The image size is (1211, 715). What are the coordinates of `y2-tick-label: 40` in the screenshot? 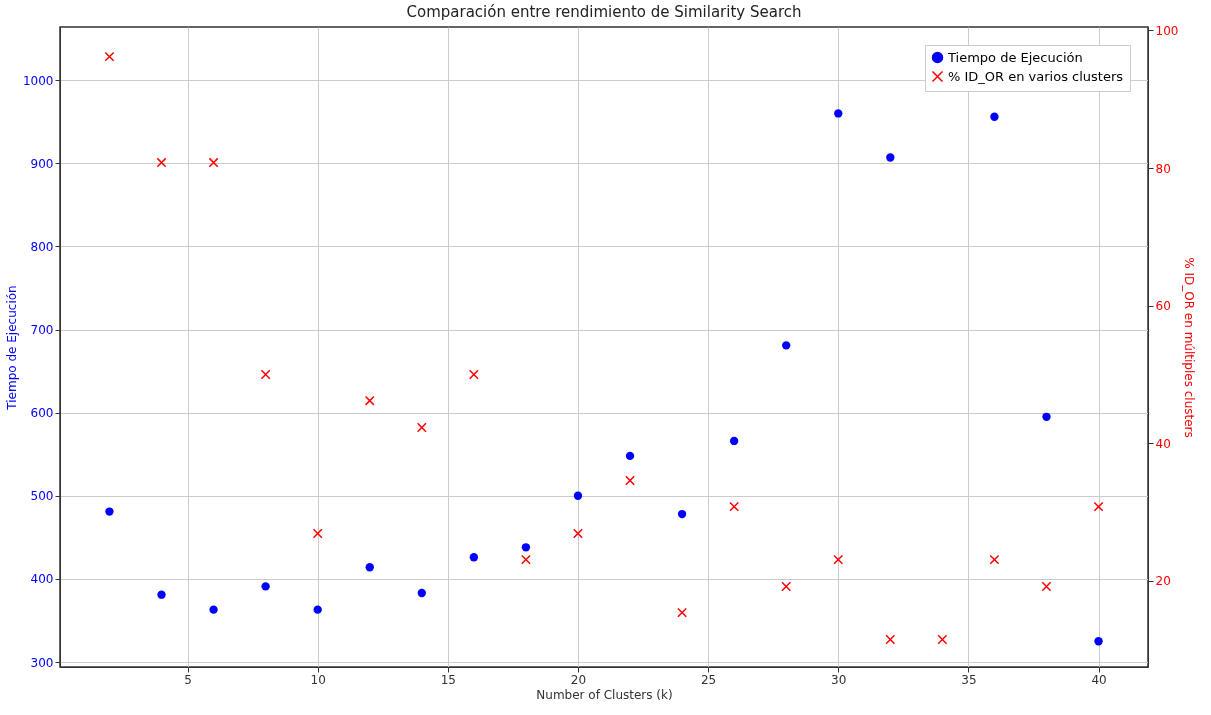 It's located at (1163, 443).